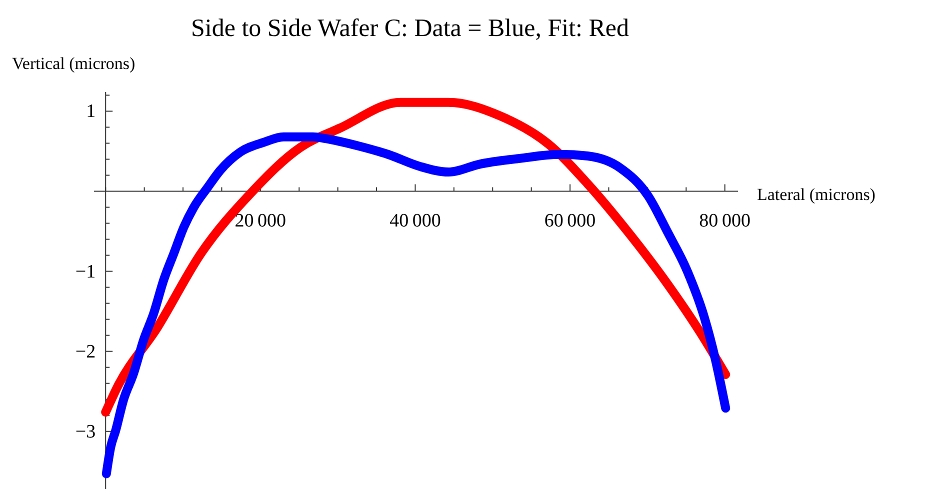 The width and height of the screenshot is (926, 489). What do you see at coordinates (85, 351) in the screenshot?
I see `y-tick-label: −2` at bounding box center [85, 351].